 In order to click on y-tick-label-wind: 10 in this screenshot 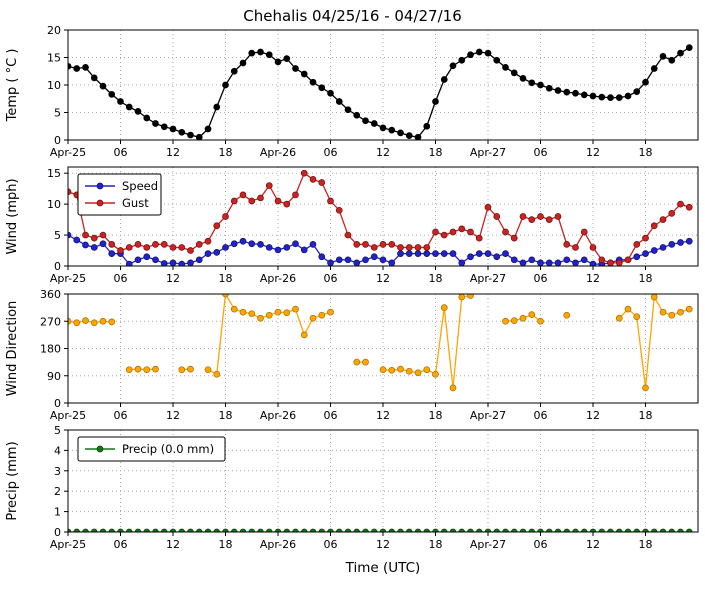, I will do `click(54, 204)`.